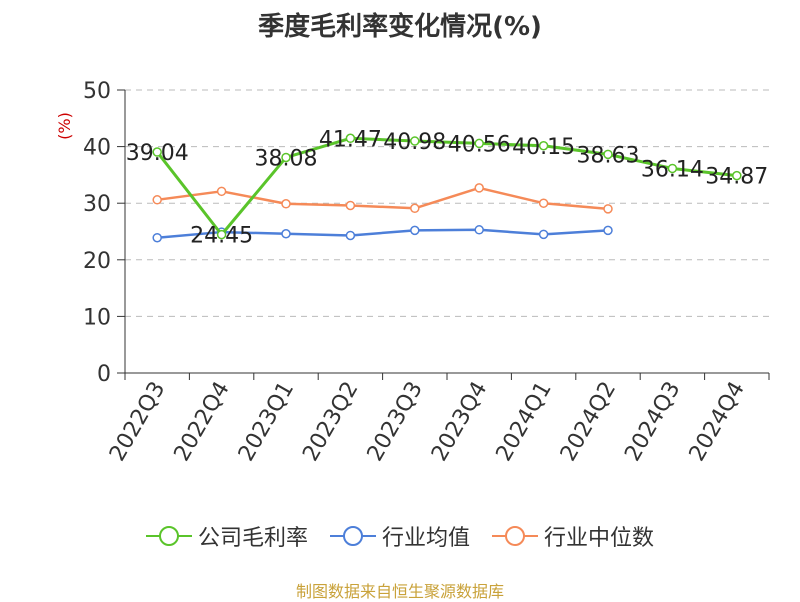 Image resolution: width=800 pixels, height=602 pixels. I want to click on x-tick-label: 2023Q3, so click(395, 422).